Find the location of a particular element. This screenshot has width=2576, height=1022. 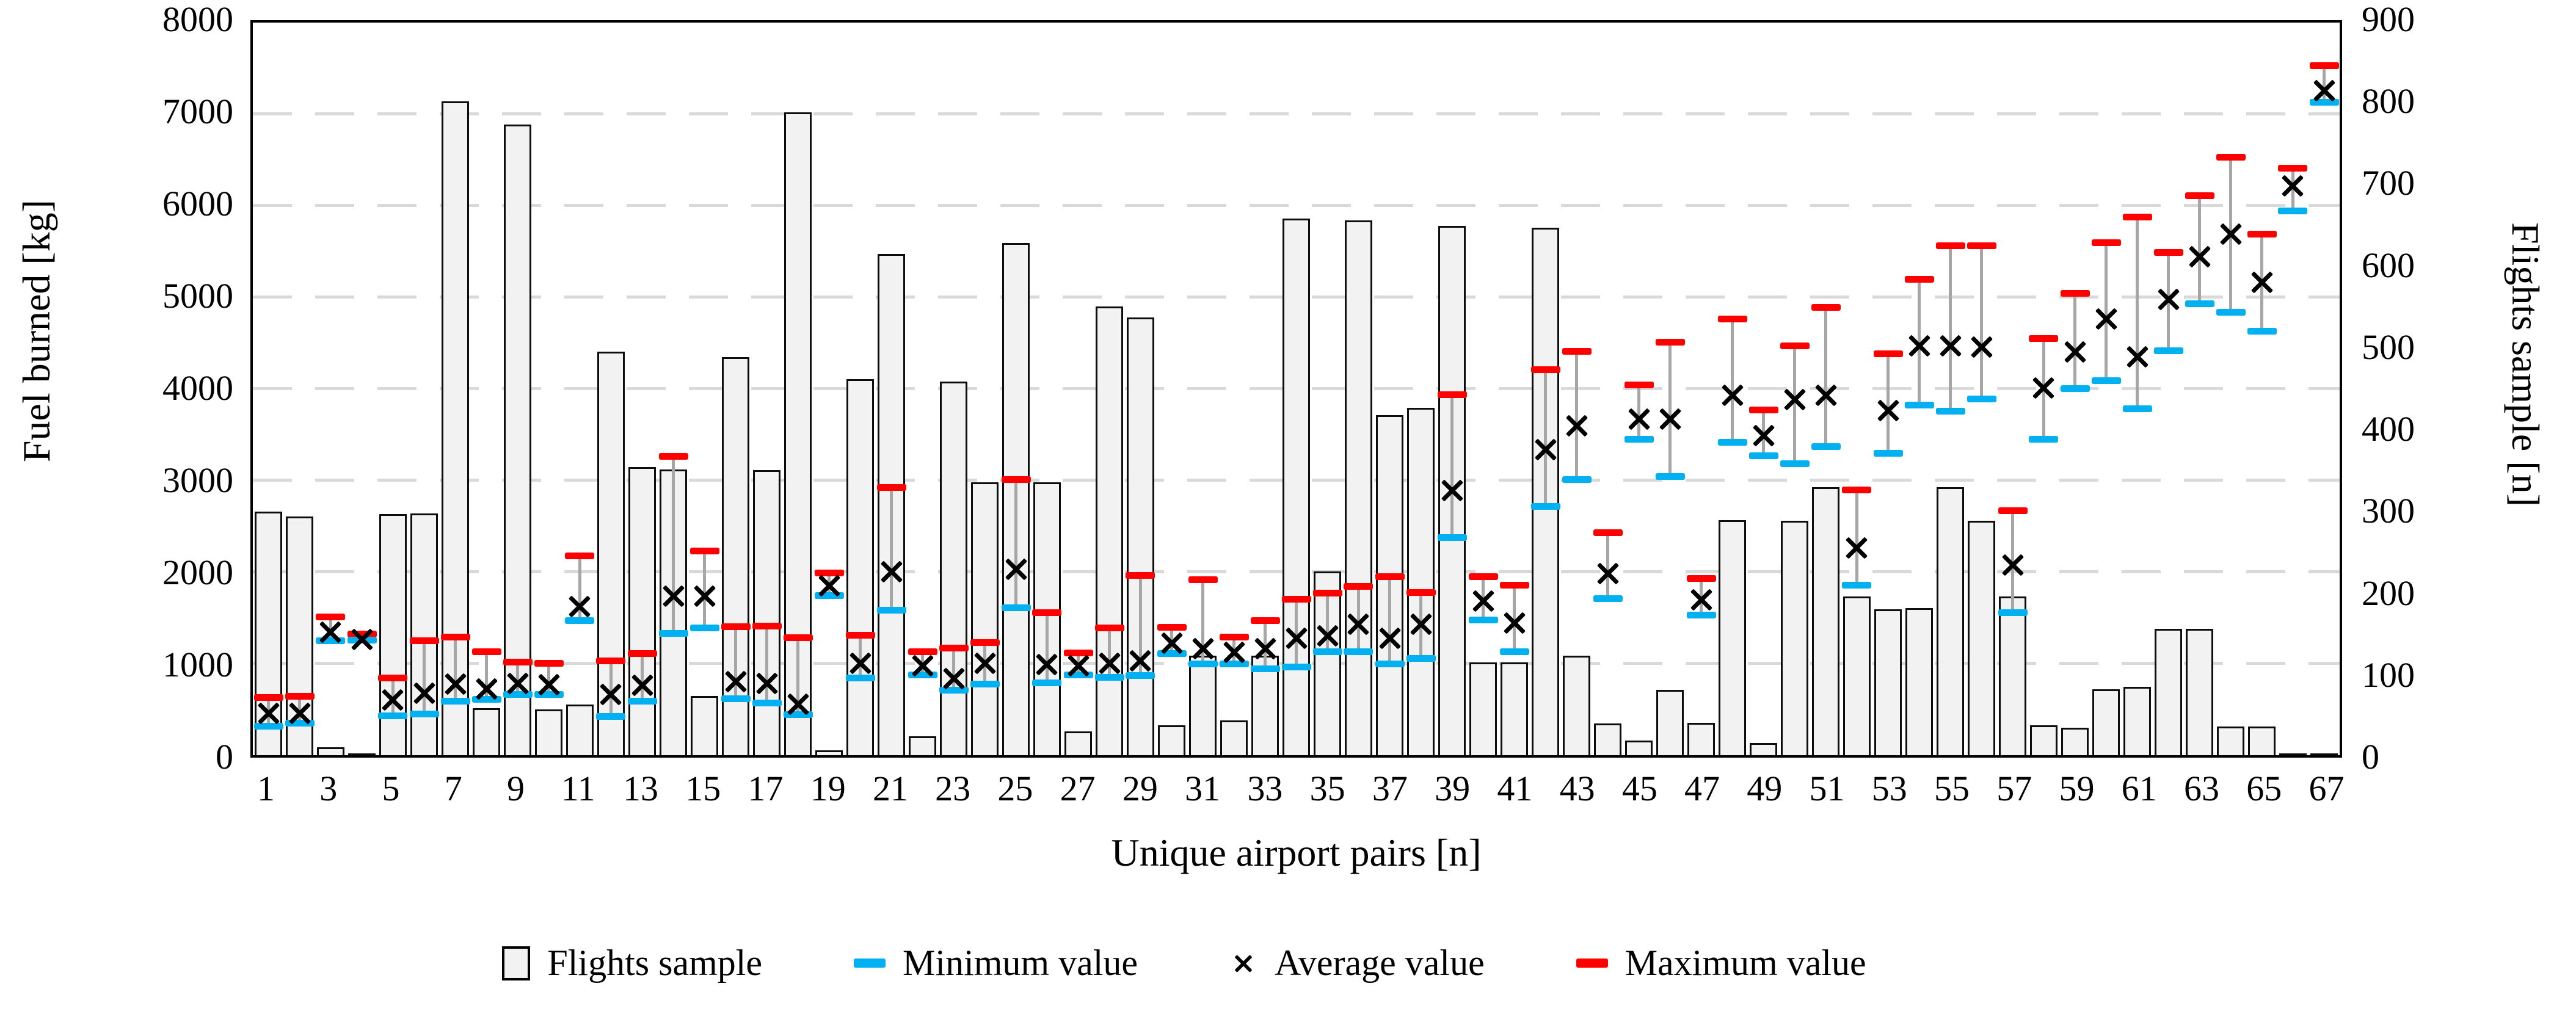

x-axis-tick-label: 23 is located at coordinates (953, 789).